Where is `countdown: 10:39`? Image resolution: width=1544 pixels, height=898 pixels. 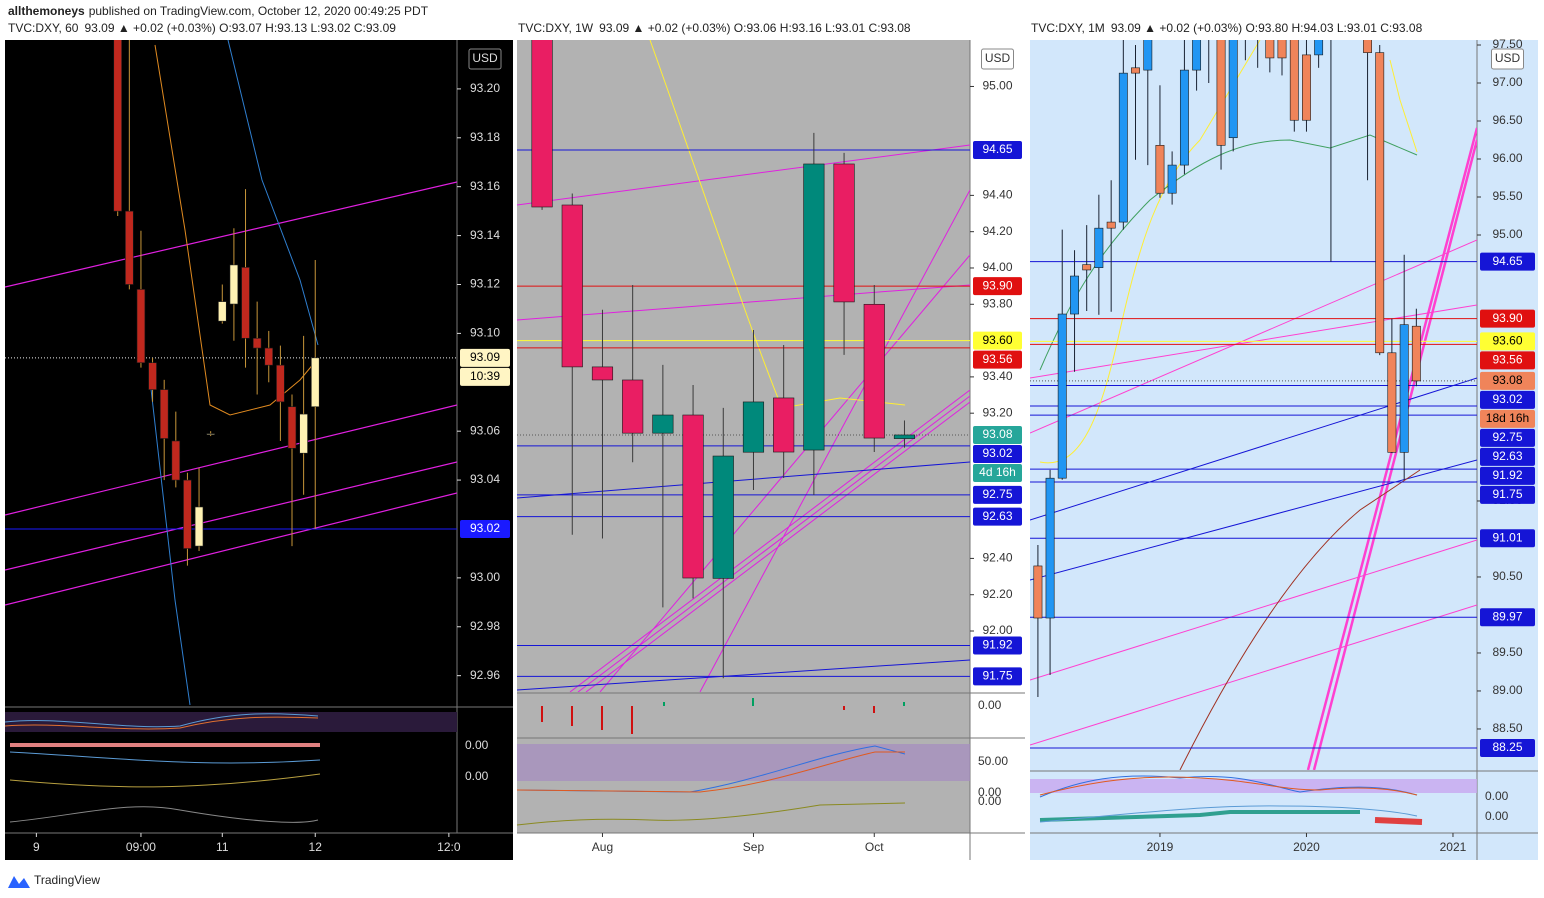 countdown: 10:39 is located at coordinates (485, 376).